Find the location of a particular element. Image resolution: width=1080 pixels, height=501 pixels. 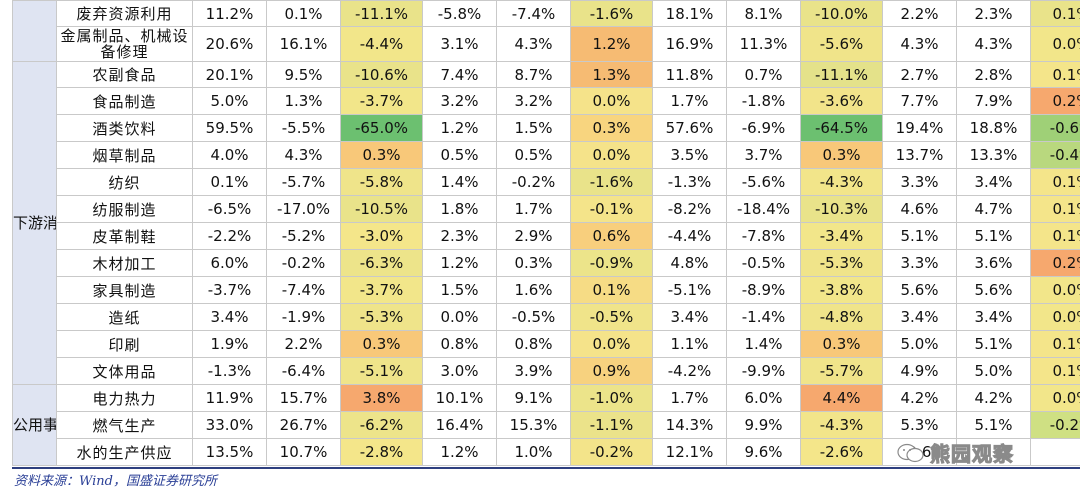

value-cell: 16.9% is located at coordinates (689, 44).